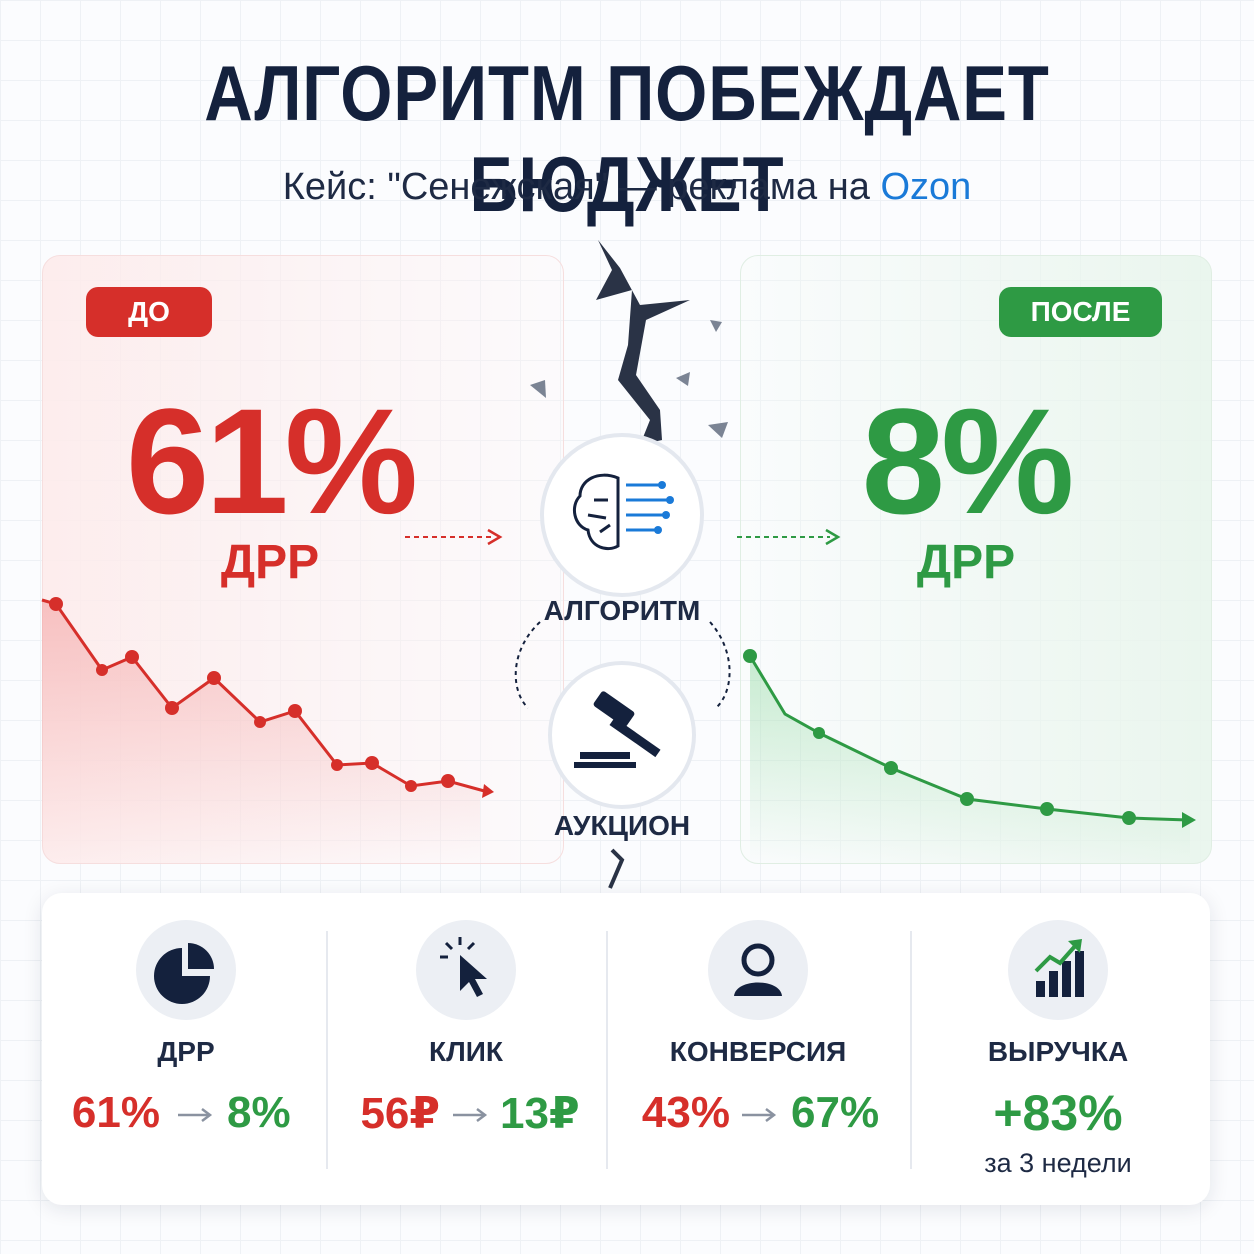 The width and height of the screenshot is (1254, 1254). What do you see at coordinates (259, 1112) in the screenshot?
I see `metric-after: 8%` at bounding box center [259, 1112].